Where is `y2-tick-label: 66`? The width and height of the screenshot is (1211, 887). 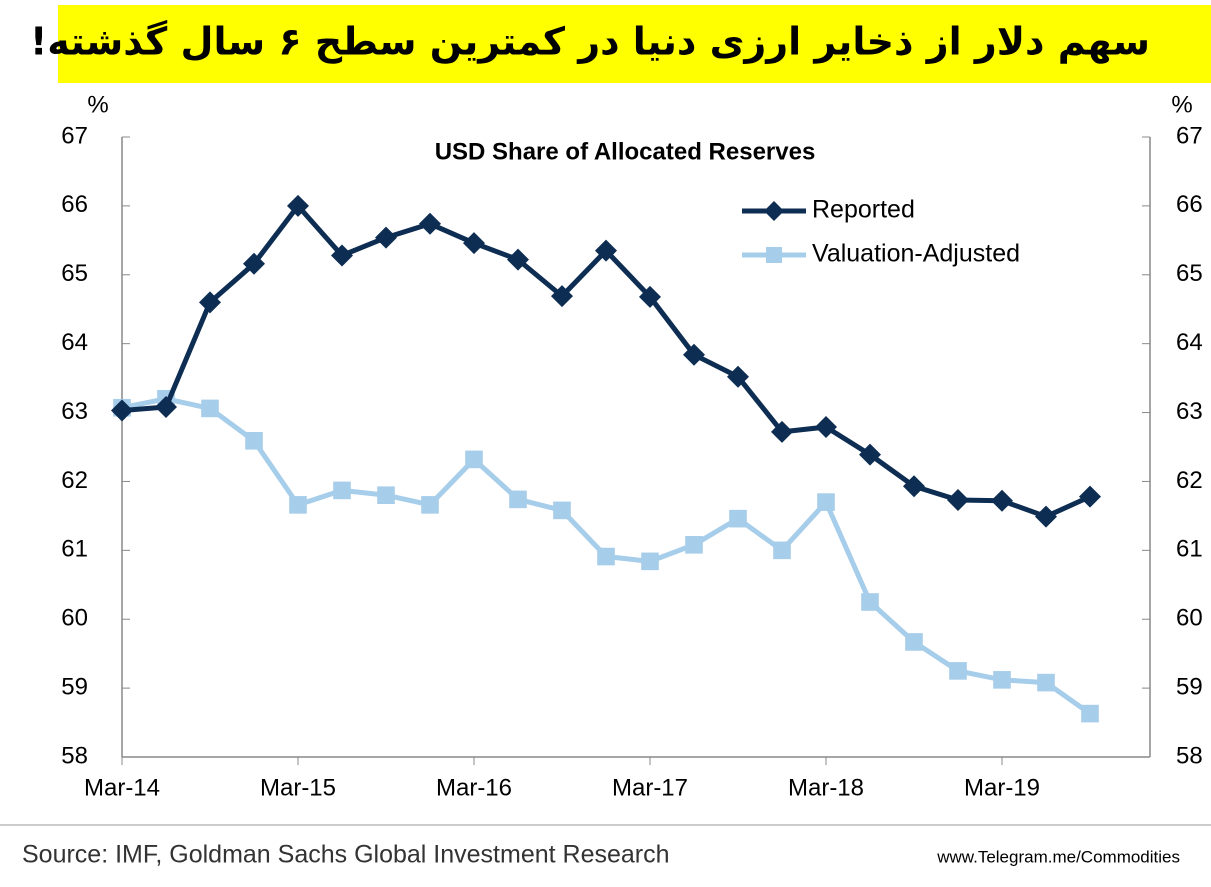
y2-tick-label: 66 is located at coordinates (1189, 204).